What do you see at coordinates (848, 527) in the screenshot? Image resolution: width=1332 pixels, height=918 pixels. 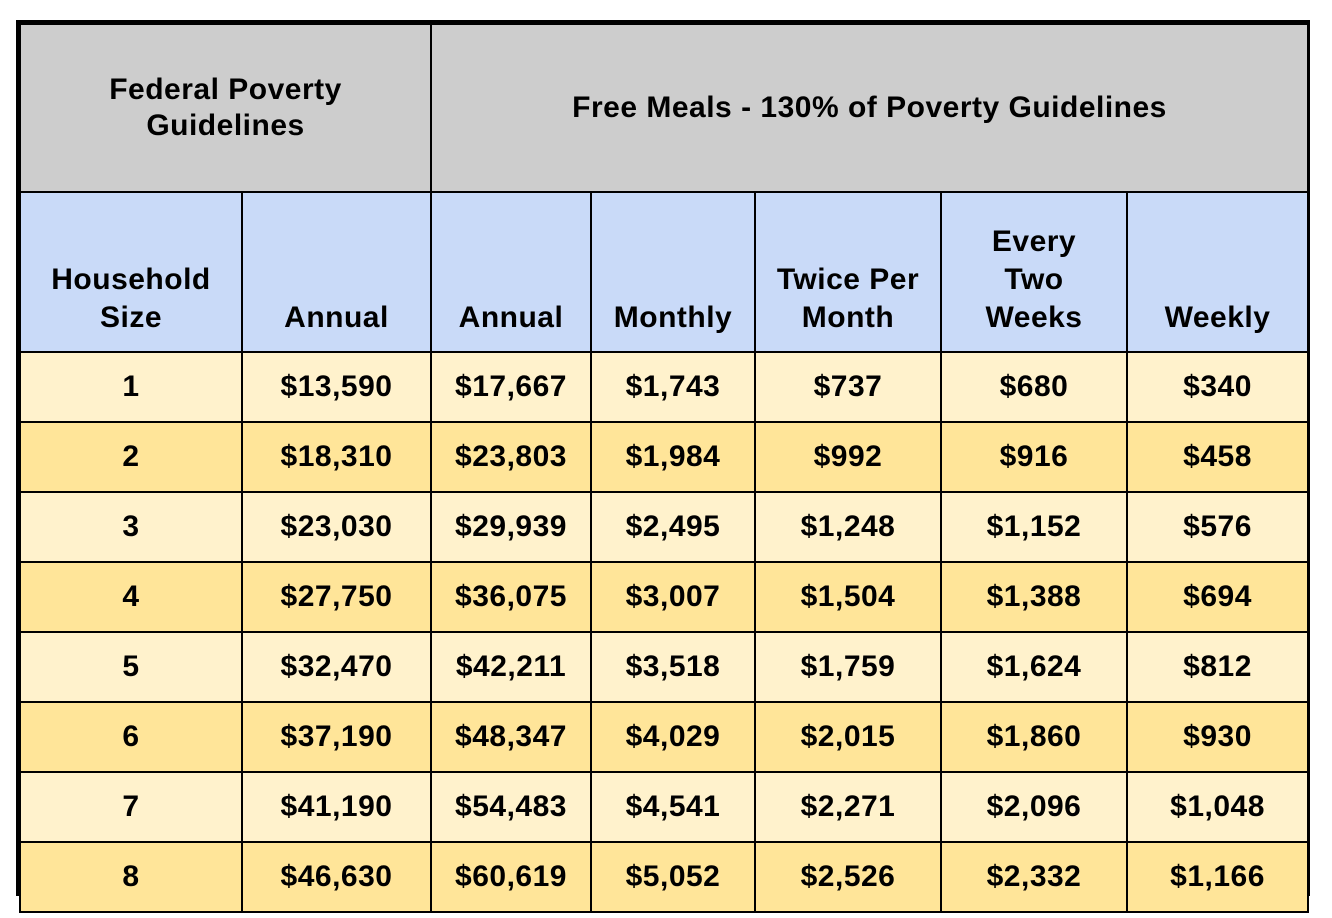 I see `cell-twice-per-month: $1,248` at bounding box center [848, 527].